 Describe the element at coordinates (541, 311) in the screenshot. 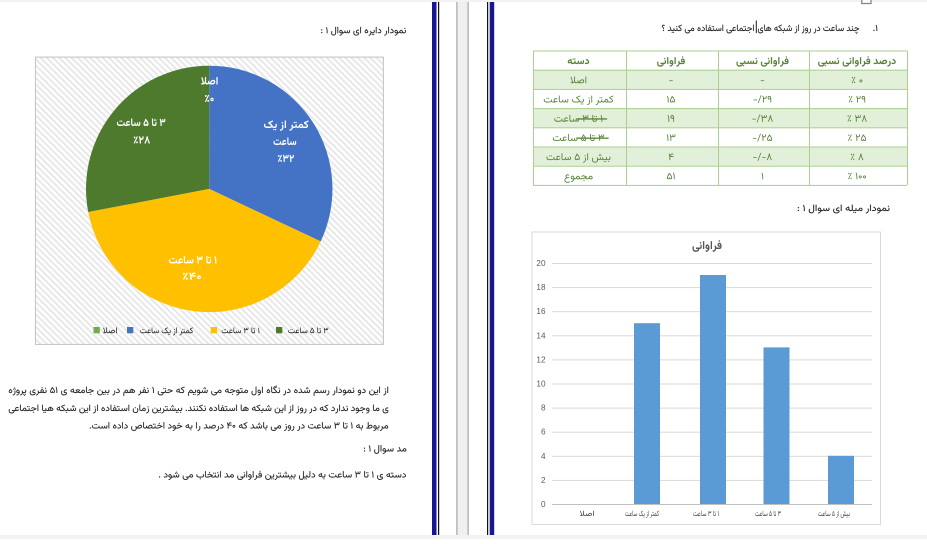

I see `svg-text: 16` at that location.